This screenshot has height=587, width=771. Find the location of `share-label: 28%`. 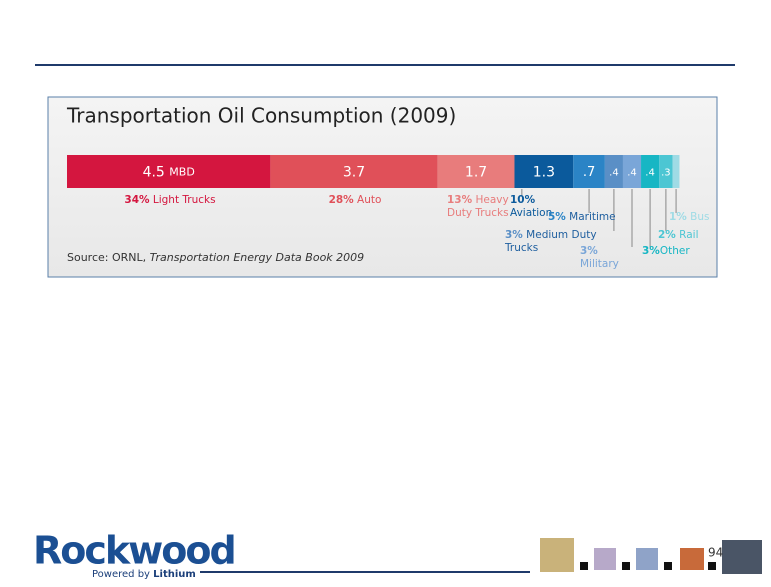

share-label: 28% is located at coordinates (341, 200).